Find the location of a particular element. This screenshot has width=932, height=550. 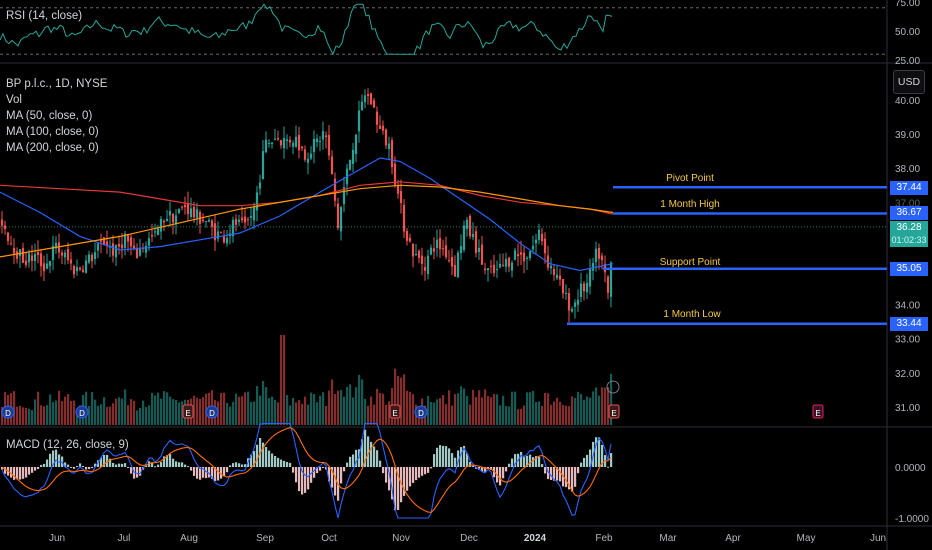

price-tick-label: 32.00 is located at coordinates (907, 374).